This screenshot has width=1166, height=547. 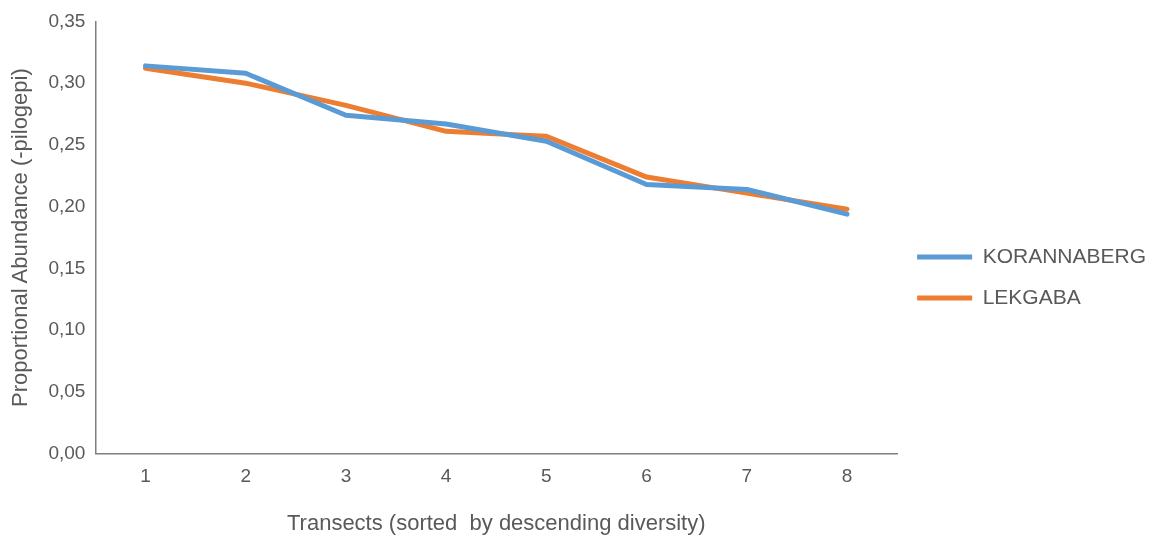 I want to click on y-tick-label: 0,30, so click(x=67, y=82).